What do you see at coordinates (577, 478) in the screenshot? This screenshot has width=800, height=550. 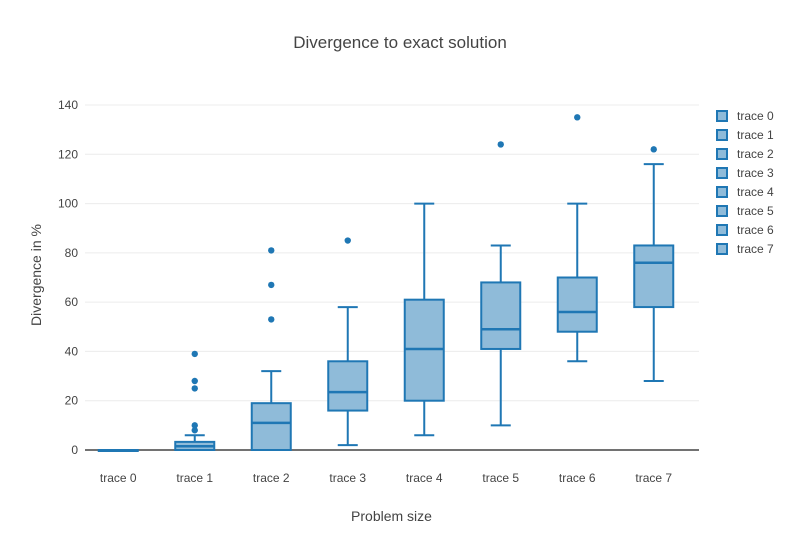 I see `x-tick-label: trace 6` at bounding box center [577, 478].